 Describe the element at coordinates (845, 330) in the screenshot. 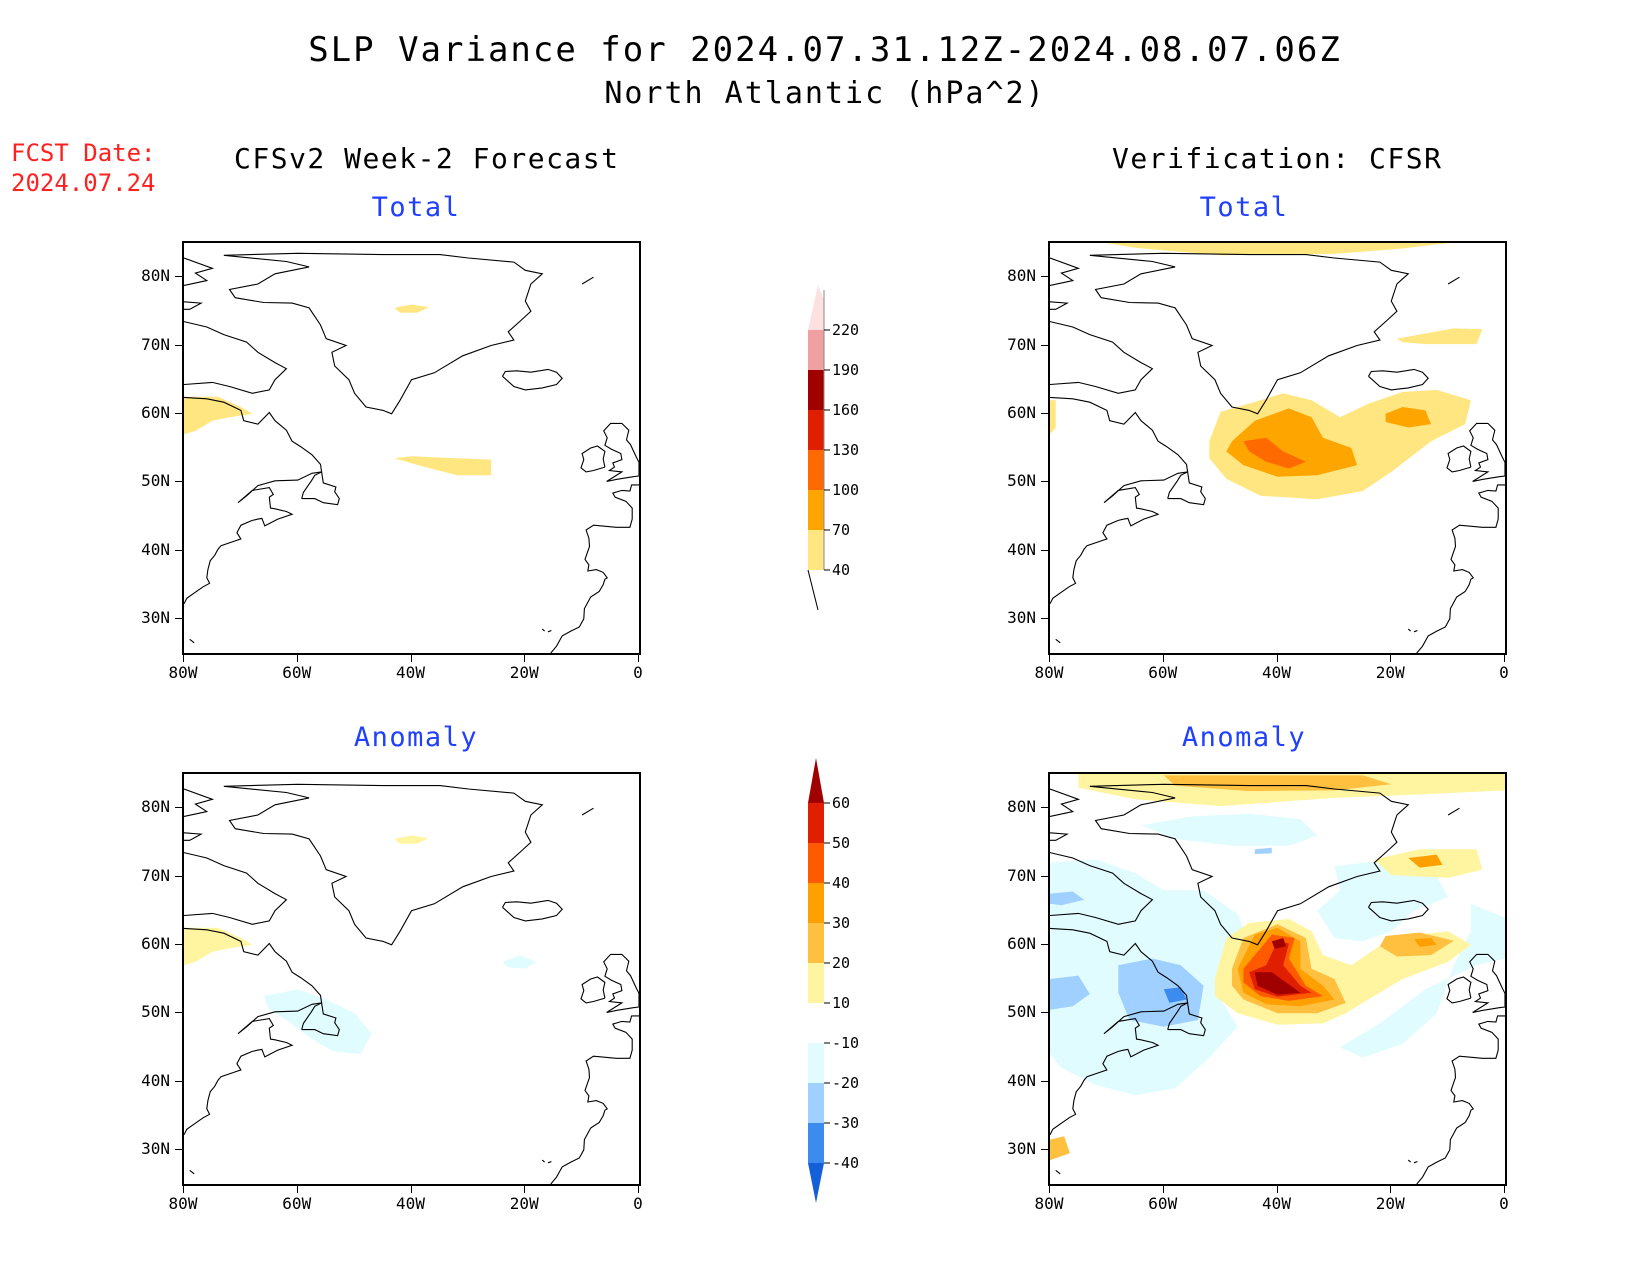

I see `colorbar-label: 220` at that location.